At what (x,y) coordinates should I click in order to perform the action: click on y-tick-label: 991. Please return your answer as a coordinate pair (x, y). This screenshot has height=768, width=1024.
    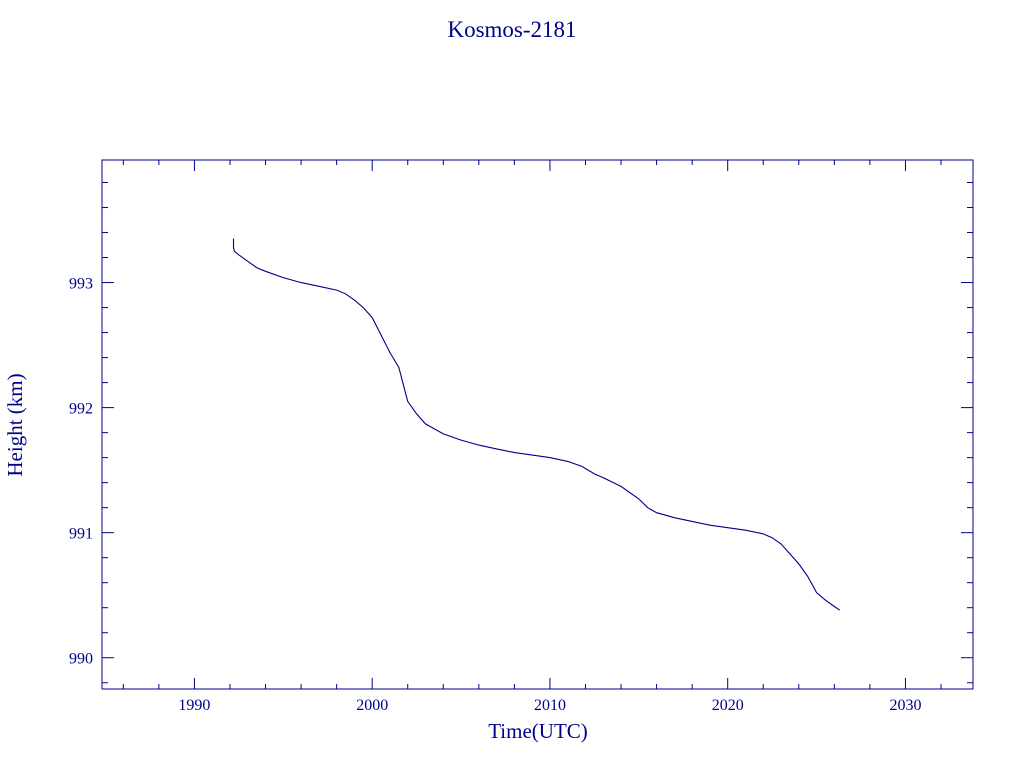
    Looking at the image, I should click on (81, 534).